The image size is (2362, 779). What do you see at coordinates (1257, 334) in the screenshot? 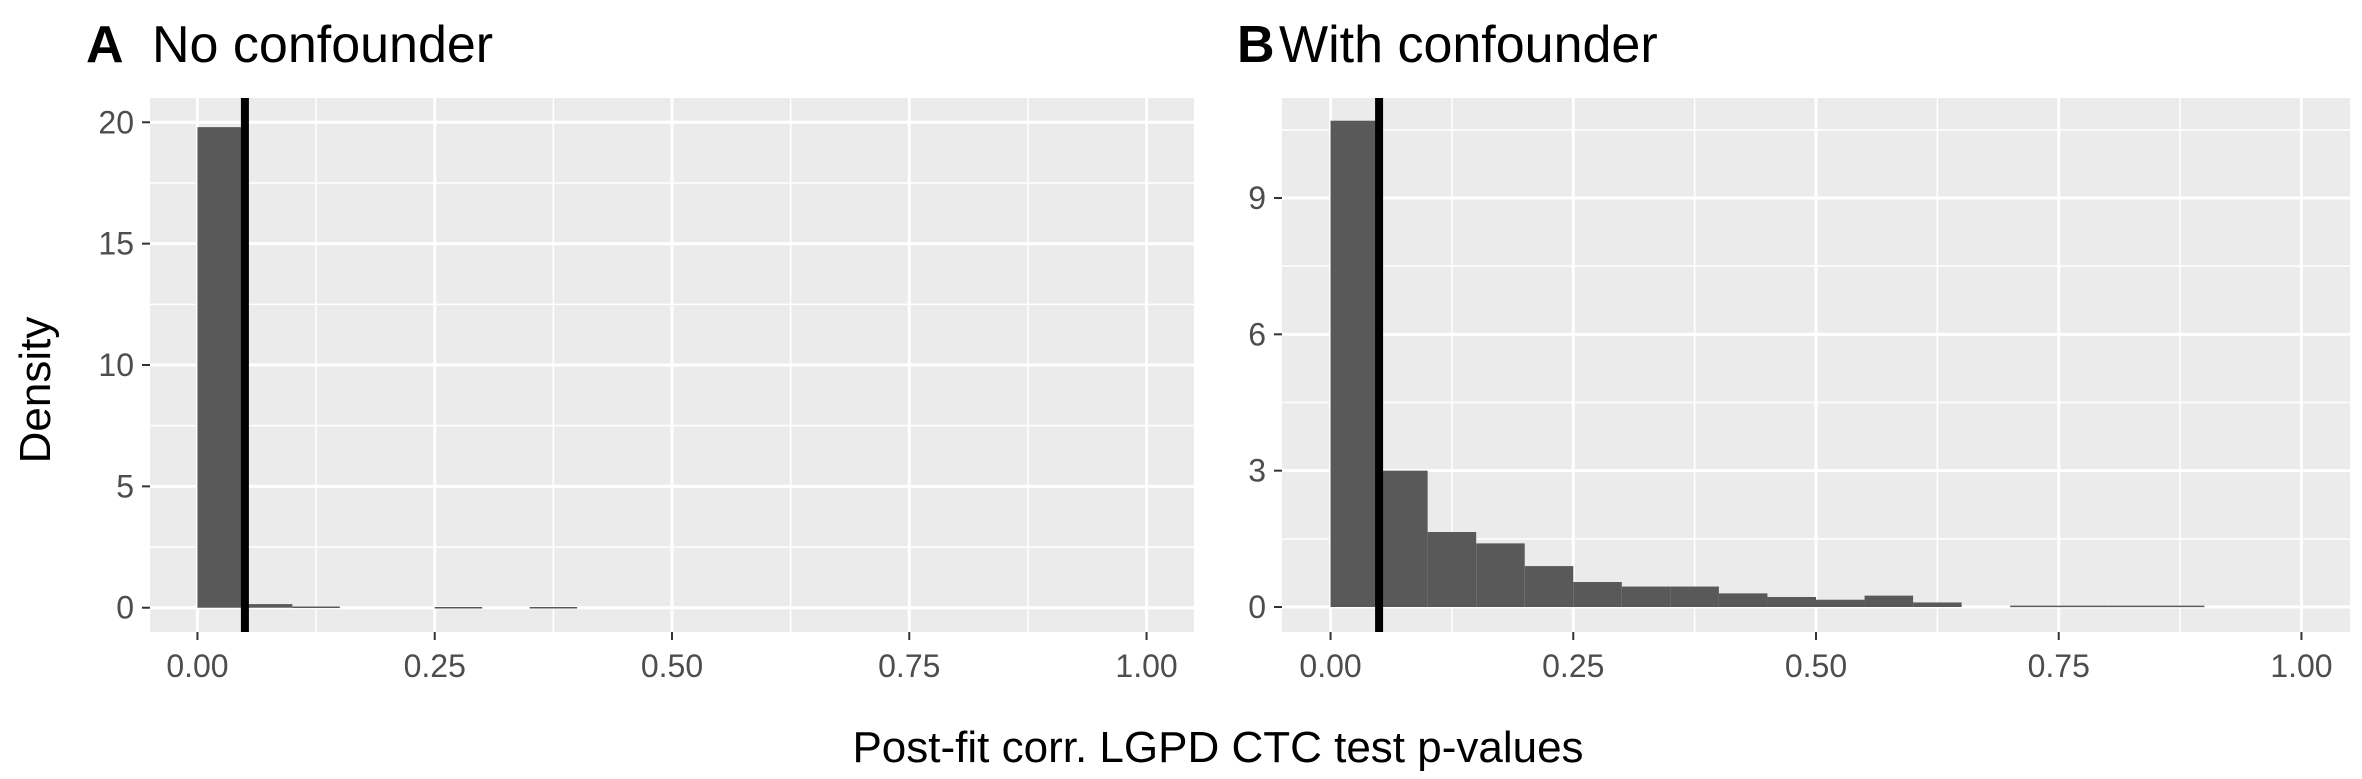
I see `y-tick-label: 6` at bounding box center [1257, 334].